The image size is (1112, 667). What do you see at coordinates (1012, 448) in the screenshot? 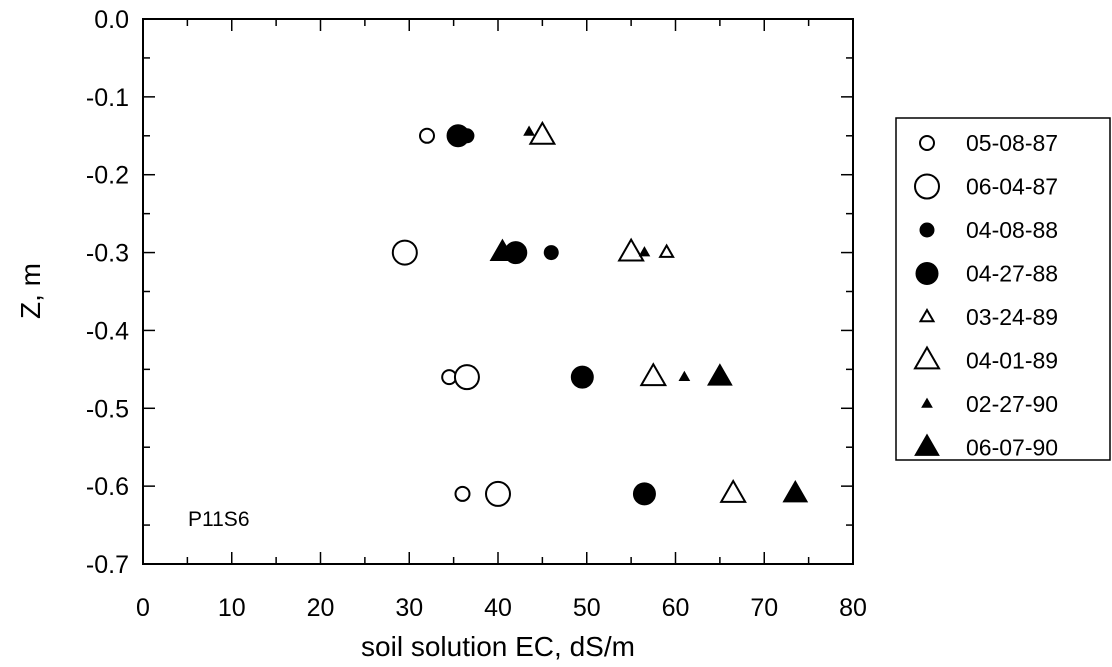
I see `legend-label: 06-07-90` at bounding box center [1012, 448].